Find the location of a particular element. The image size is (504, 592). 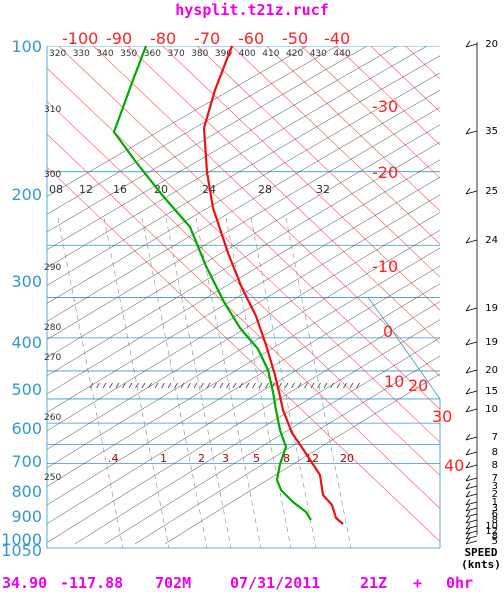

temperature-top-label: -80 is located at coordinates (163, 38).